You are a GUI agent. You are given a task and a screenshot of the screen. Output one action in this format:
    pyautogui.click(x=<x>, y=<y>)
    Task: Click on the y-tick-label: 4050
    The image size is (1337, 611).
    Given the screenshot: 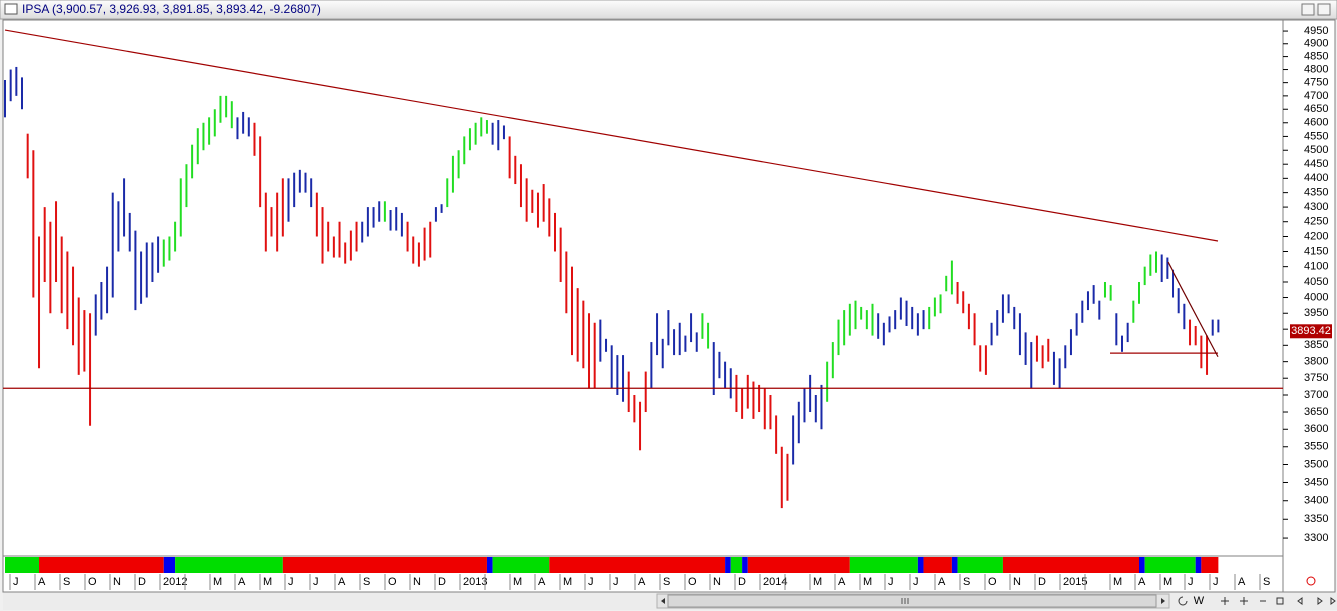 What is the action you would take?
    pyautogui.click(x=1316, y=282)
    